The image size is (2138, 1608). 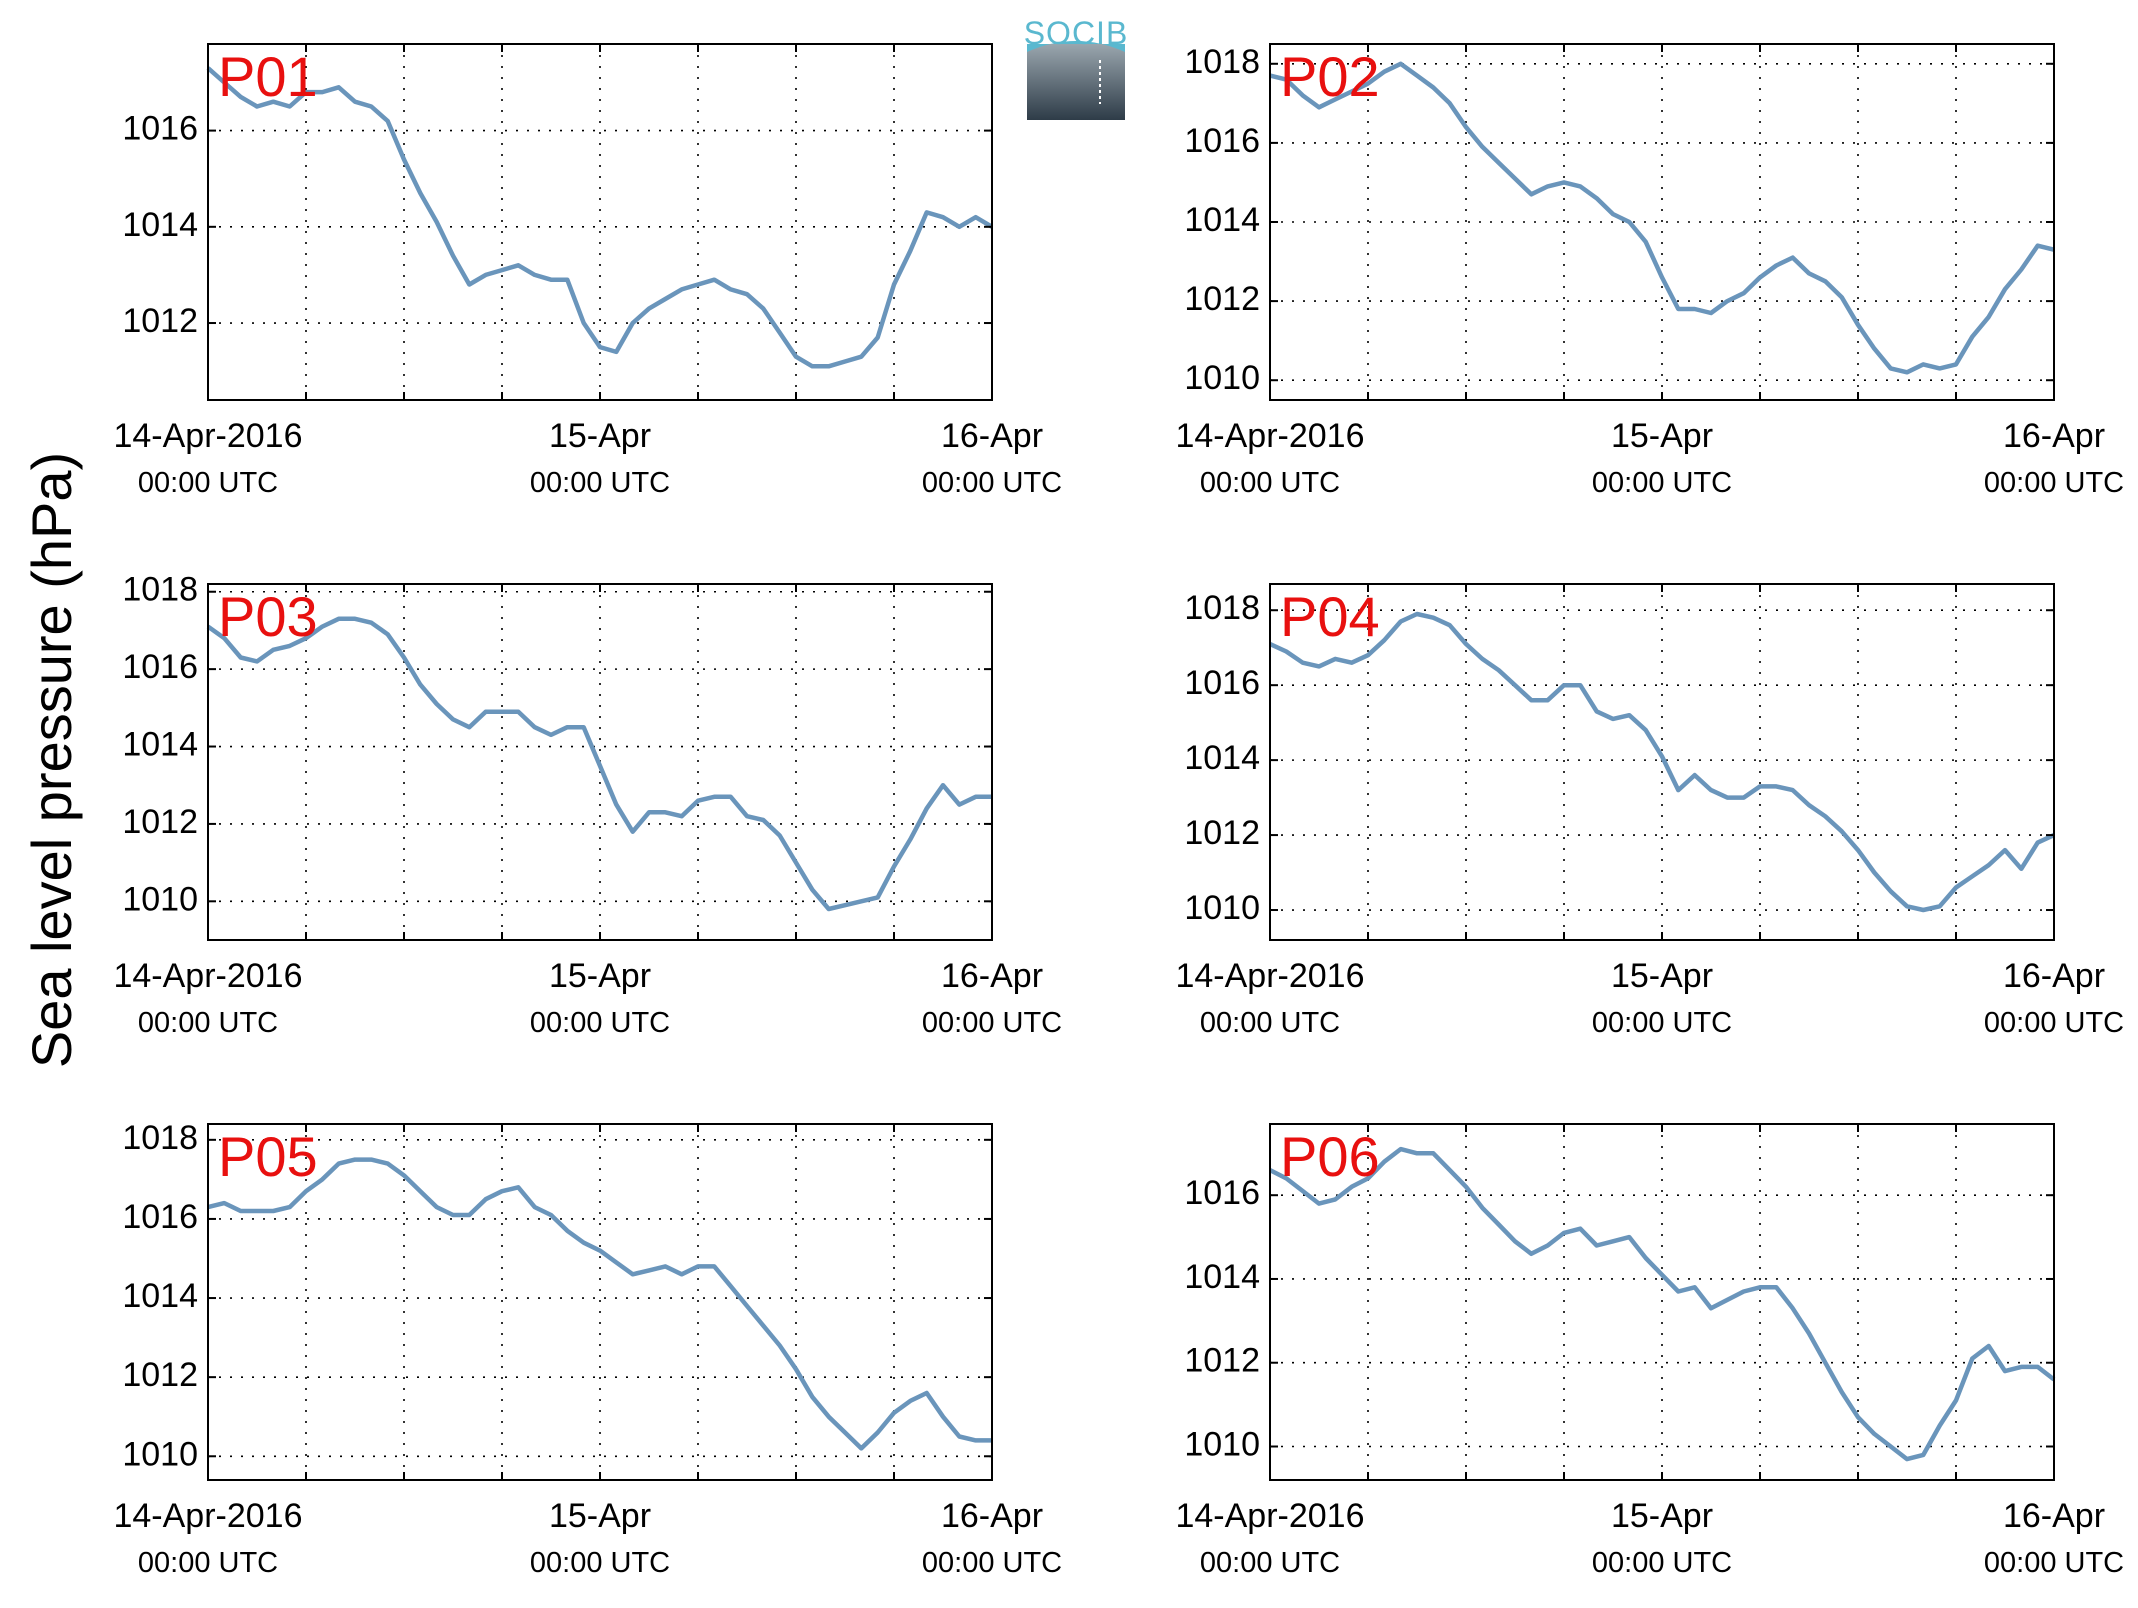 I want to click on series-line-p01, so click(x=600, y=217).